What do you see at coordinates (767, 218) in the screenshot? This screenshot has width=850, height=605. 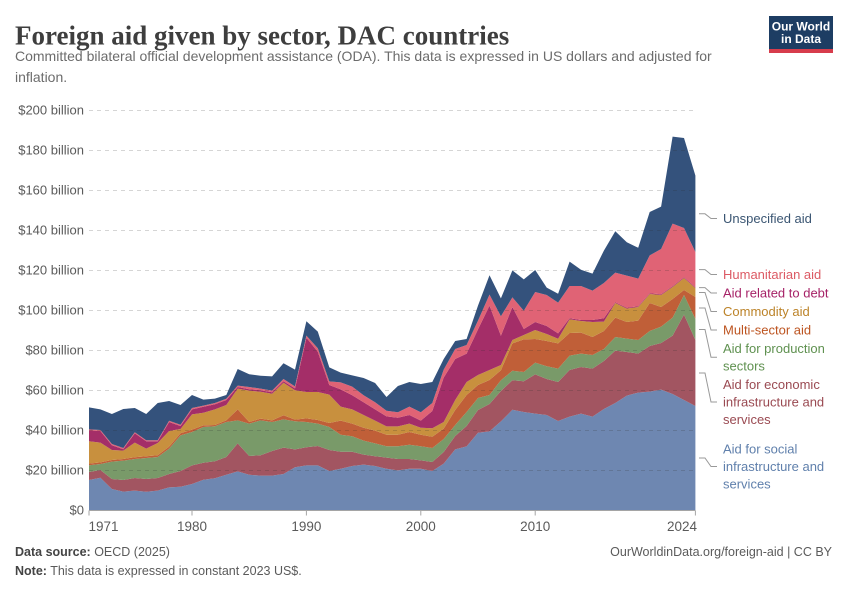 I see `svg-text: Unspecified aid` at bounding box center [767, 218].